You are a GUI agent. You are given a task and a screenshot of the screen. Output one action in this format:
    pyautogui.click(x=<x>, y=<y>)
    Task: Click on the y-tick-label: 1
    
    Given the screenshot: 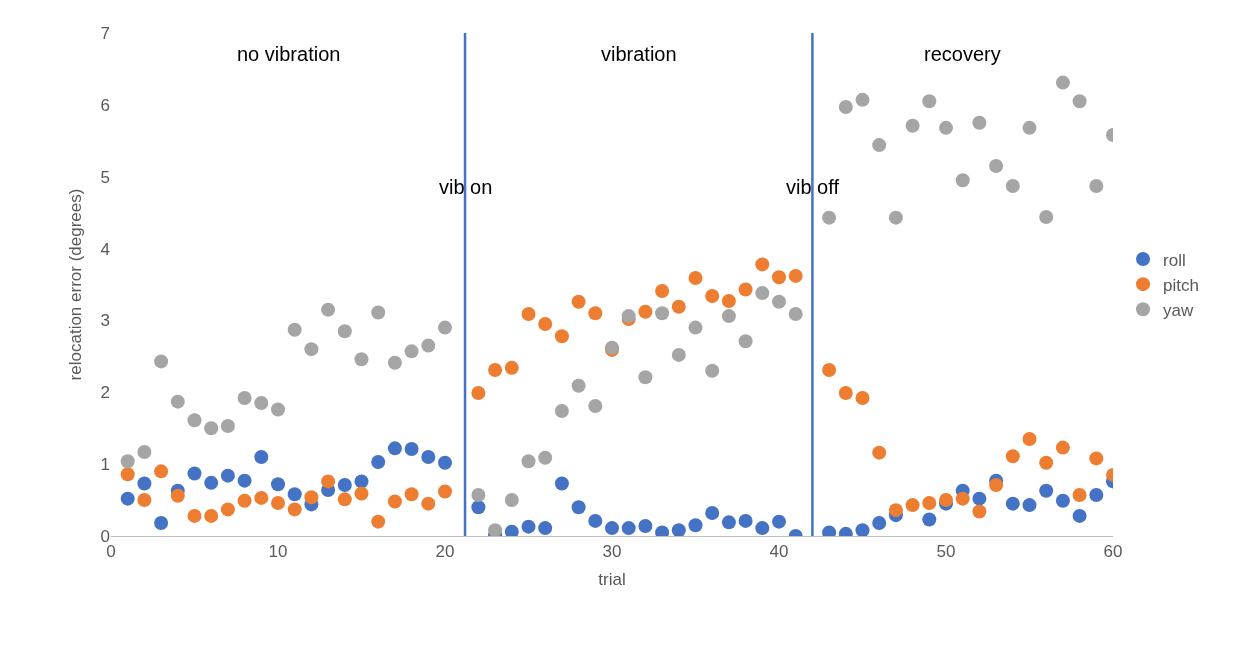 What is the action you would take?
    pyautogui.click(x=105, y=465)
    